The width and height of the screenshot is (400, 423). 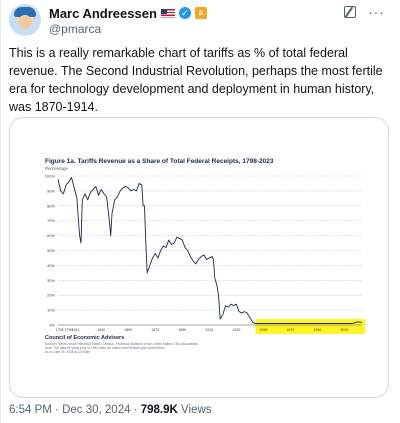 I want to click on y-tick-label: 80%, so click(x=51, y=205).